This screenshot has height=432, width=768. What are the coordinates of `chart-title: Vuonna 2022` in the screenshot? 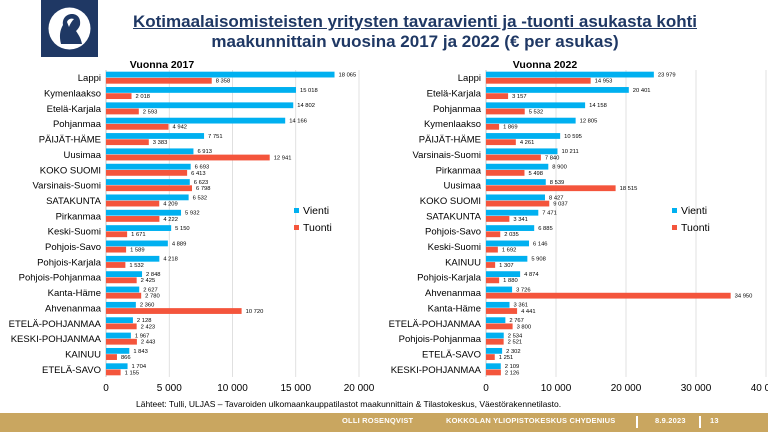 It's located at (545, 65).